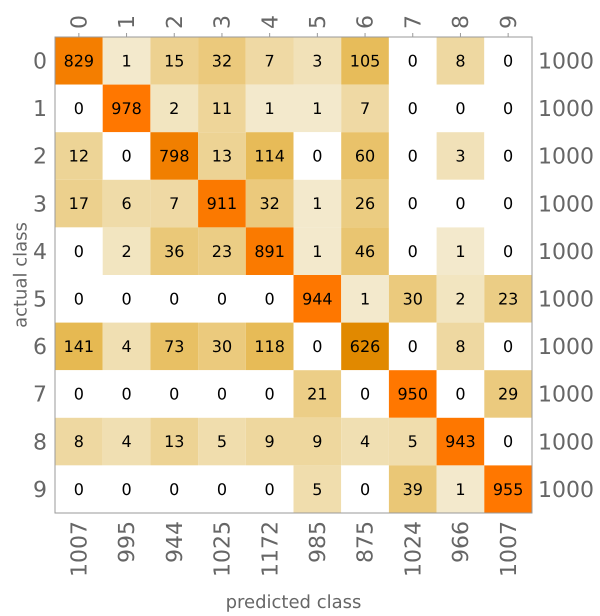  Describe the element at coordinates (317, 60) in the screenshot. I see `data-label: 3` at that location.